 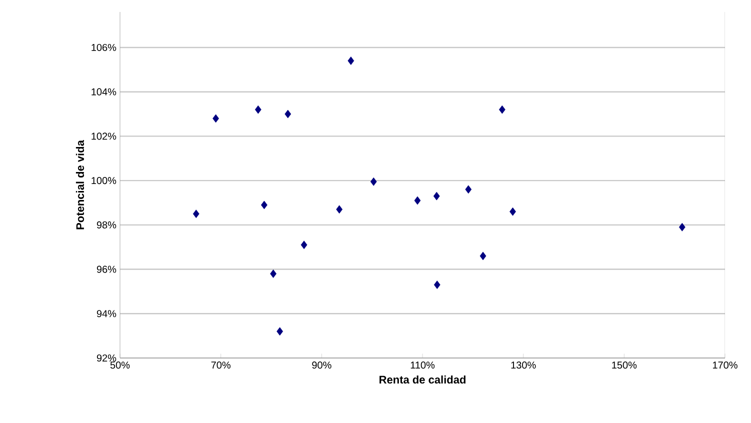 What do you see at coordinates (80, 185) in the screenshot?
I see `y-axis-title: Potencial de vida` at bounding box center [80, 185].